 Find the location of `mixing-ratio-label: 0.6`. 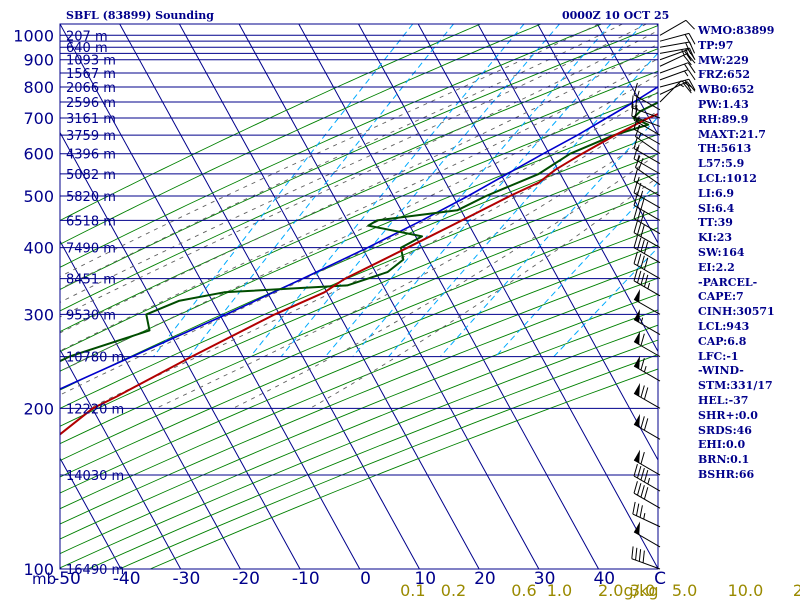

mixing-ratio-label: 0.6 is located at coordinates (523, 590).